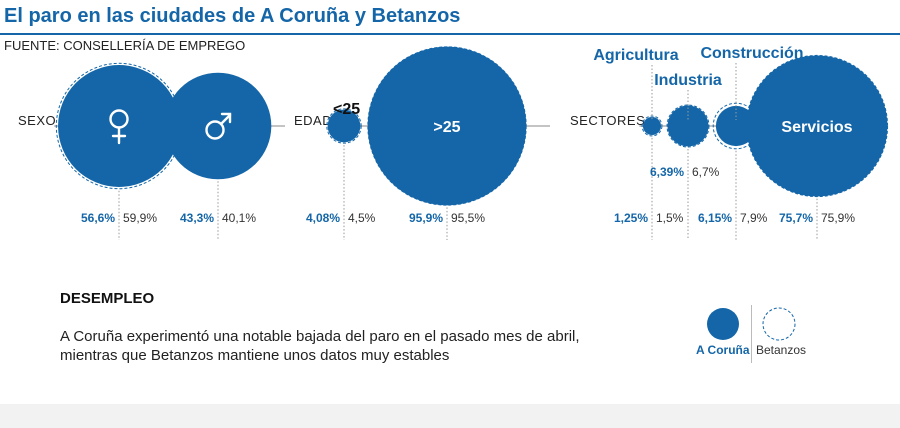  I want to click on legend-coruna-swatch, so click(723, 324).